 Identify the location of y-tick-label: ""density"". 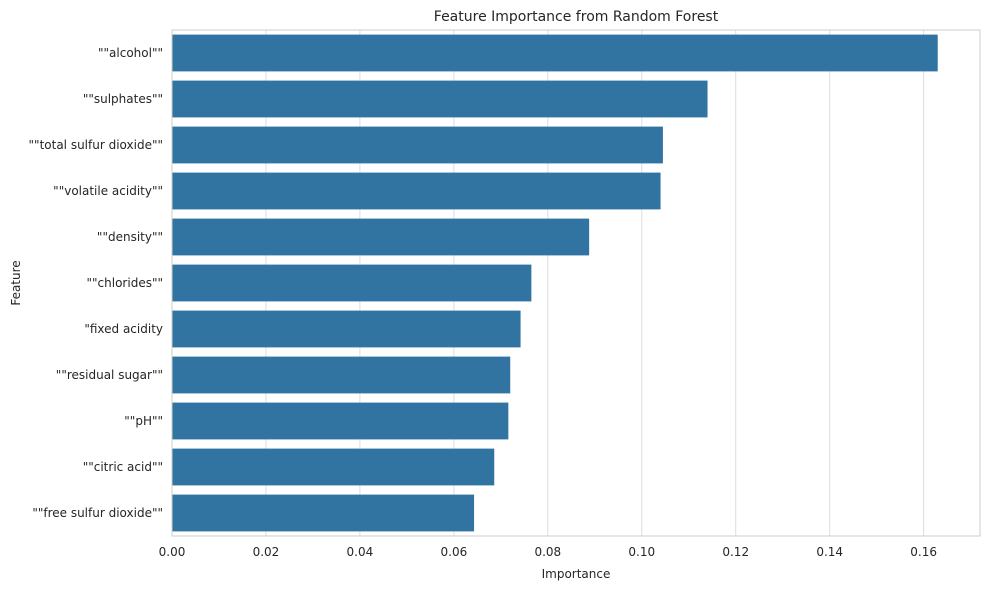
(130, 237).